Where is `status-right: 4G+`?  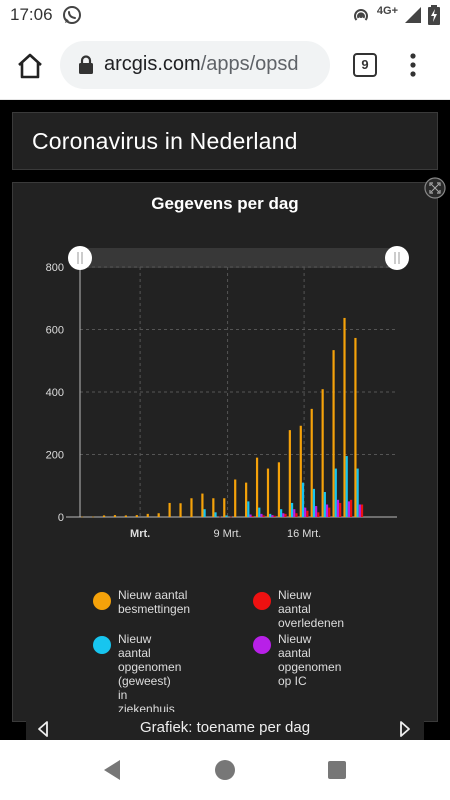
status-right: 4G+ is located at coordinates (395, 15).